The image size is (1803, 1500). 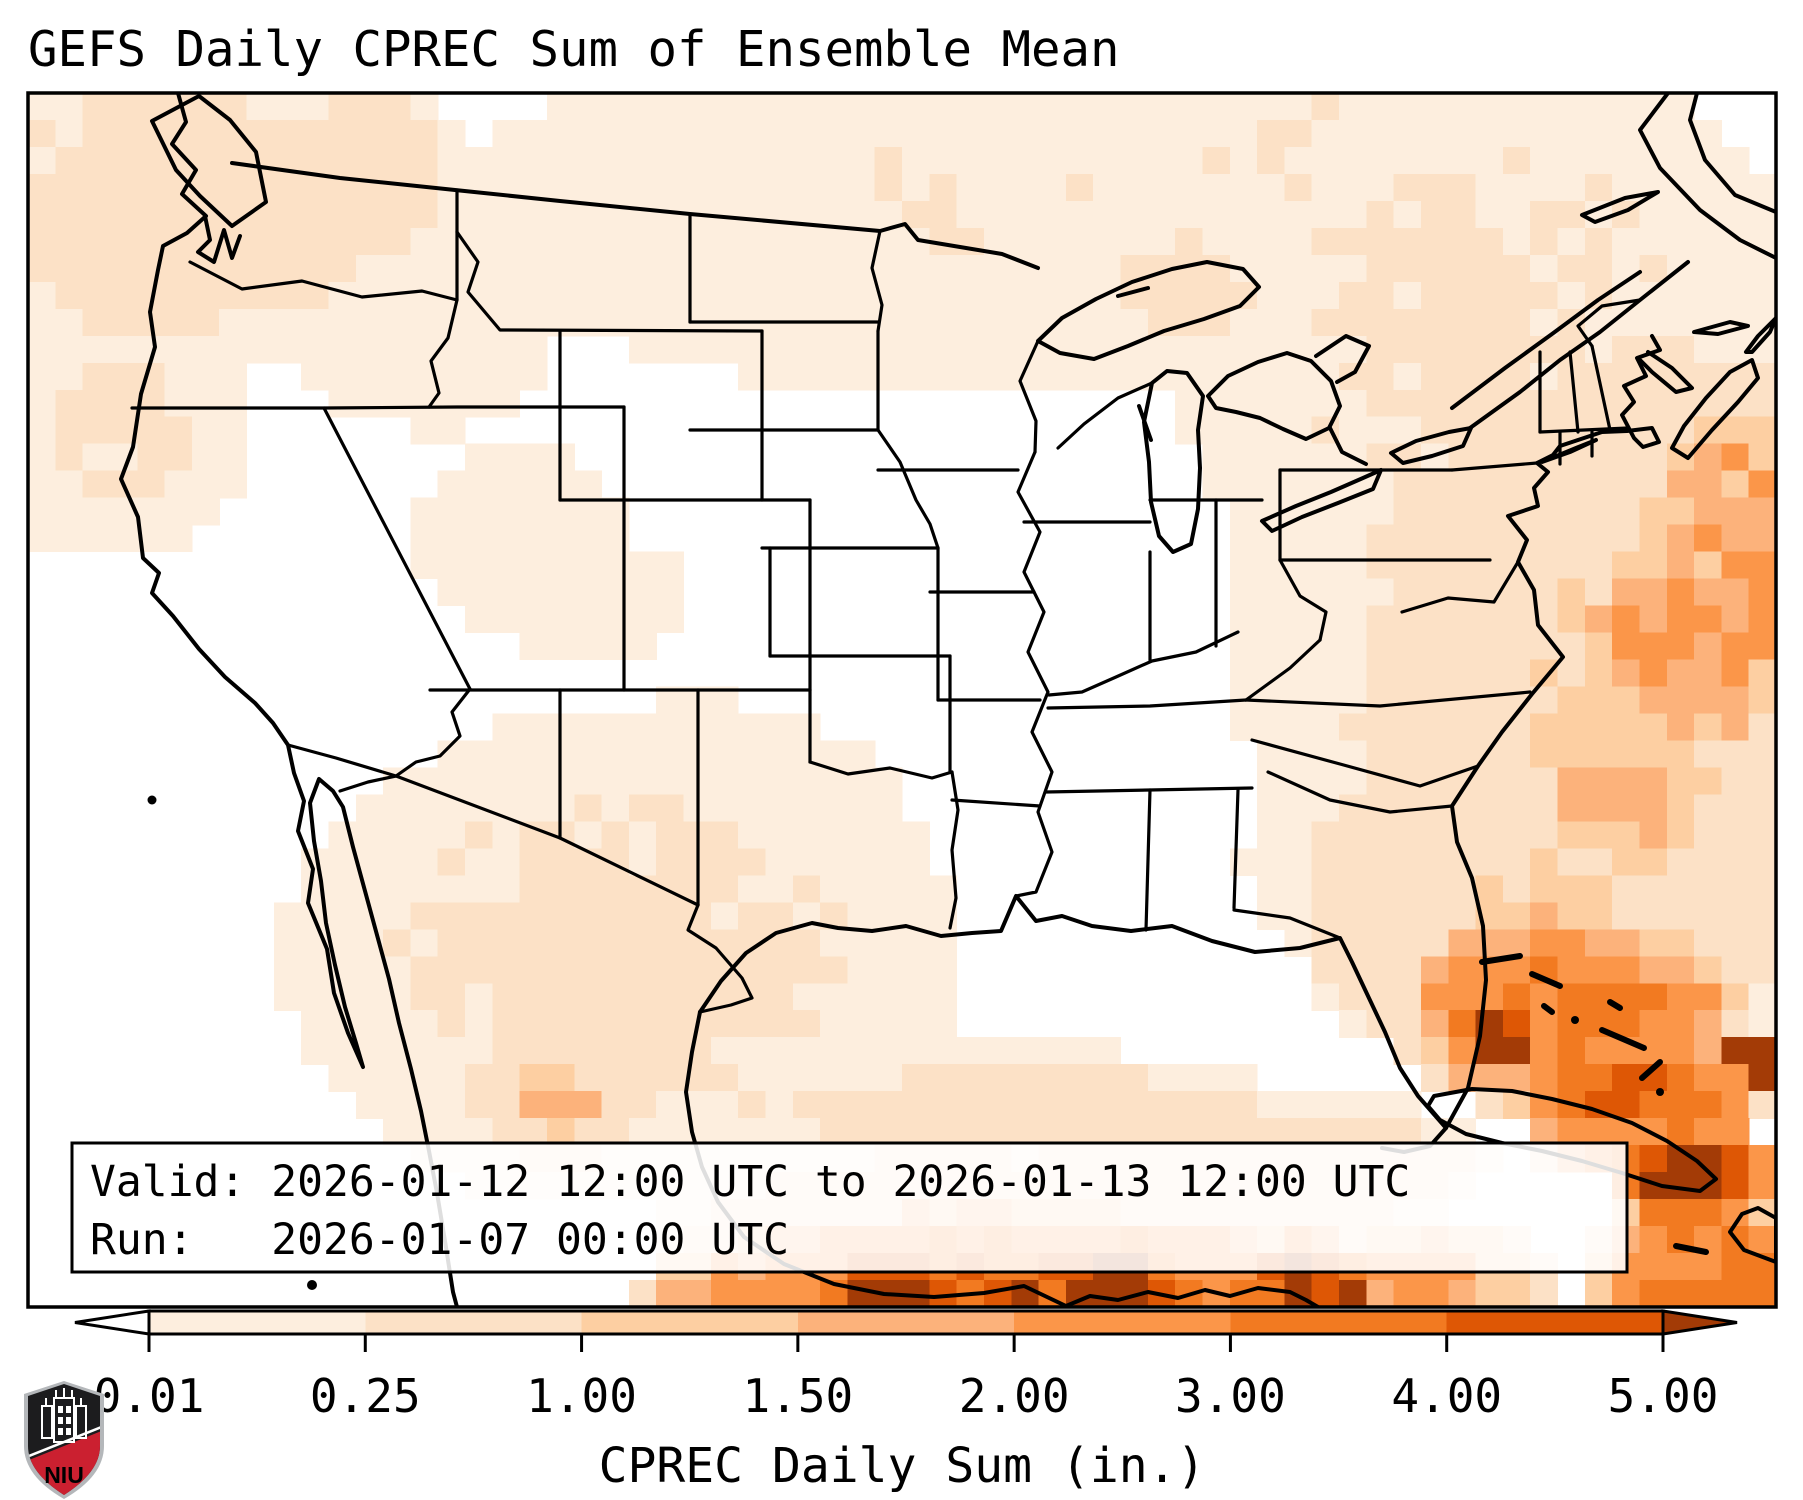 I want to click on hispaniola, so click(x=1752, y=1235).